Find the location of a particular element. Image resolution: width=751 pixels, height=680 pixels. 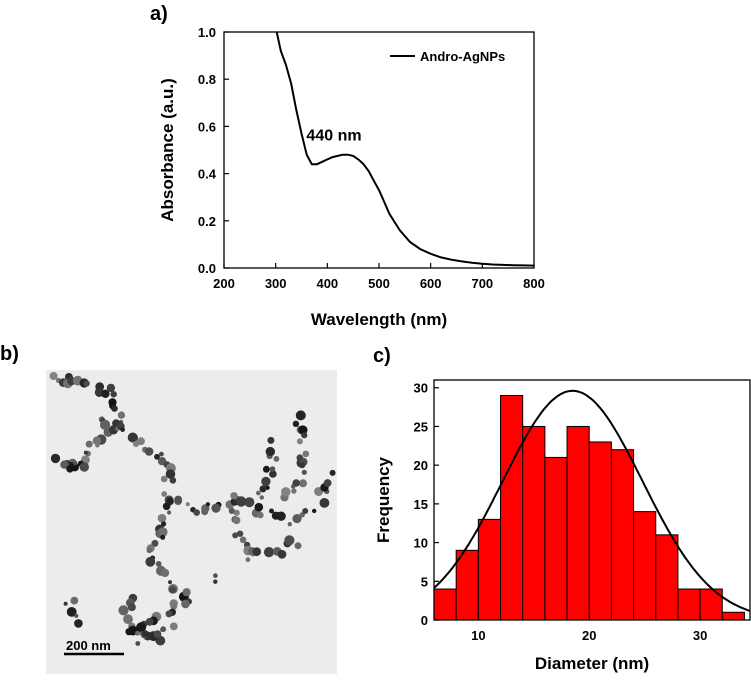

y-tick-label: 0.4 is located at coordinates (207, 174).